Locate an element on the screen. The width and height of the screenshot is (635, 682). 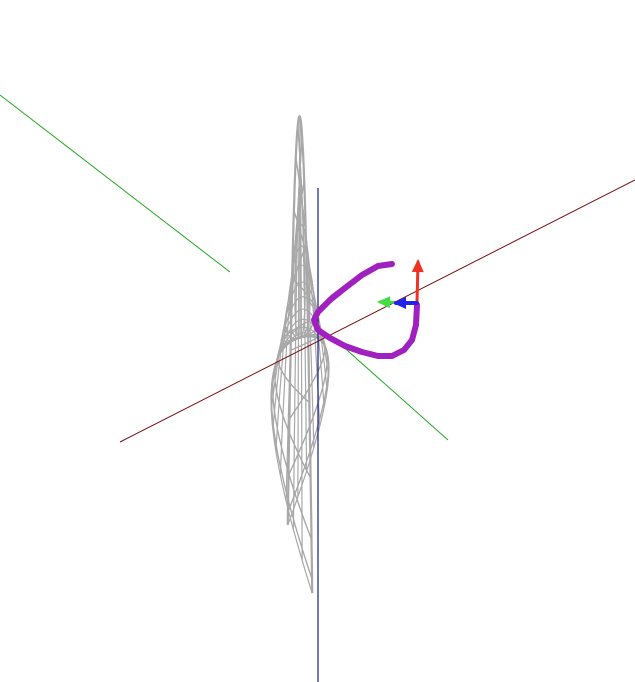
geodesic-path-line is located at coordinates (365, 310).